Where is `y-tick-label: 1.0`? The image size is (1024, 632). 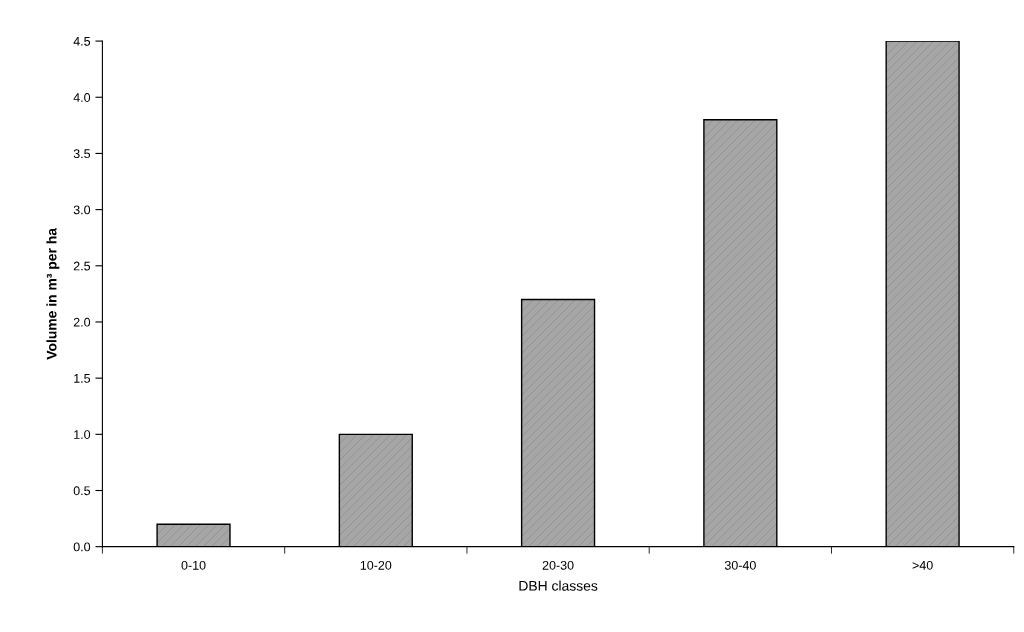
y-tick-label: 1.0 is located at coordinates (82, 434).